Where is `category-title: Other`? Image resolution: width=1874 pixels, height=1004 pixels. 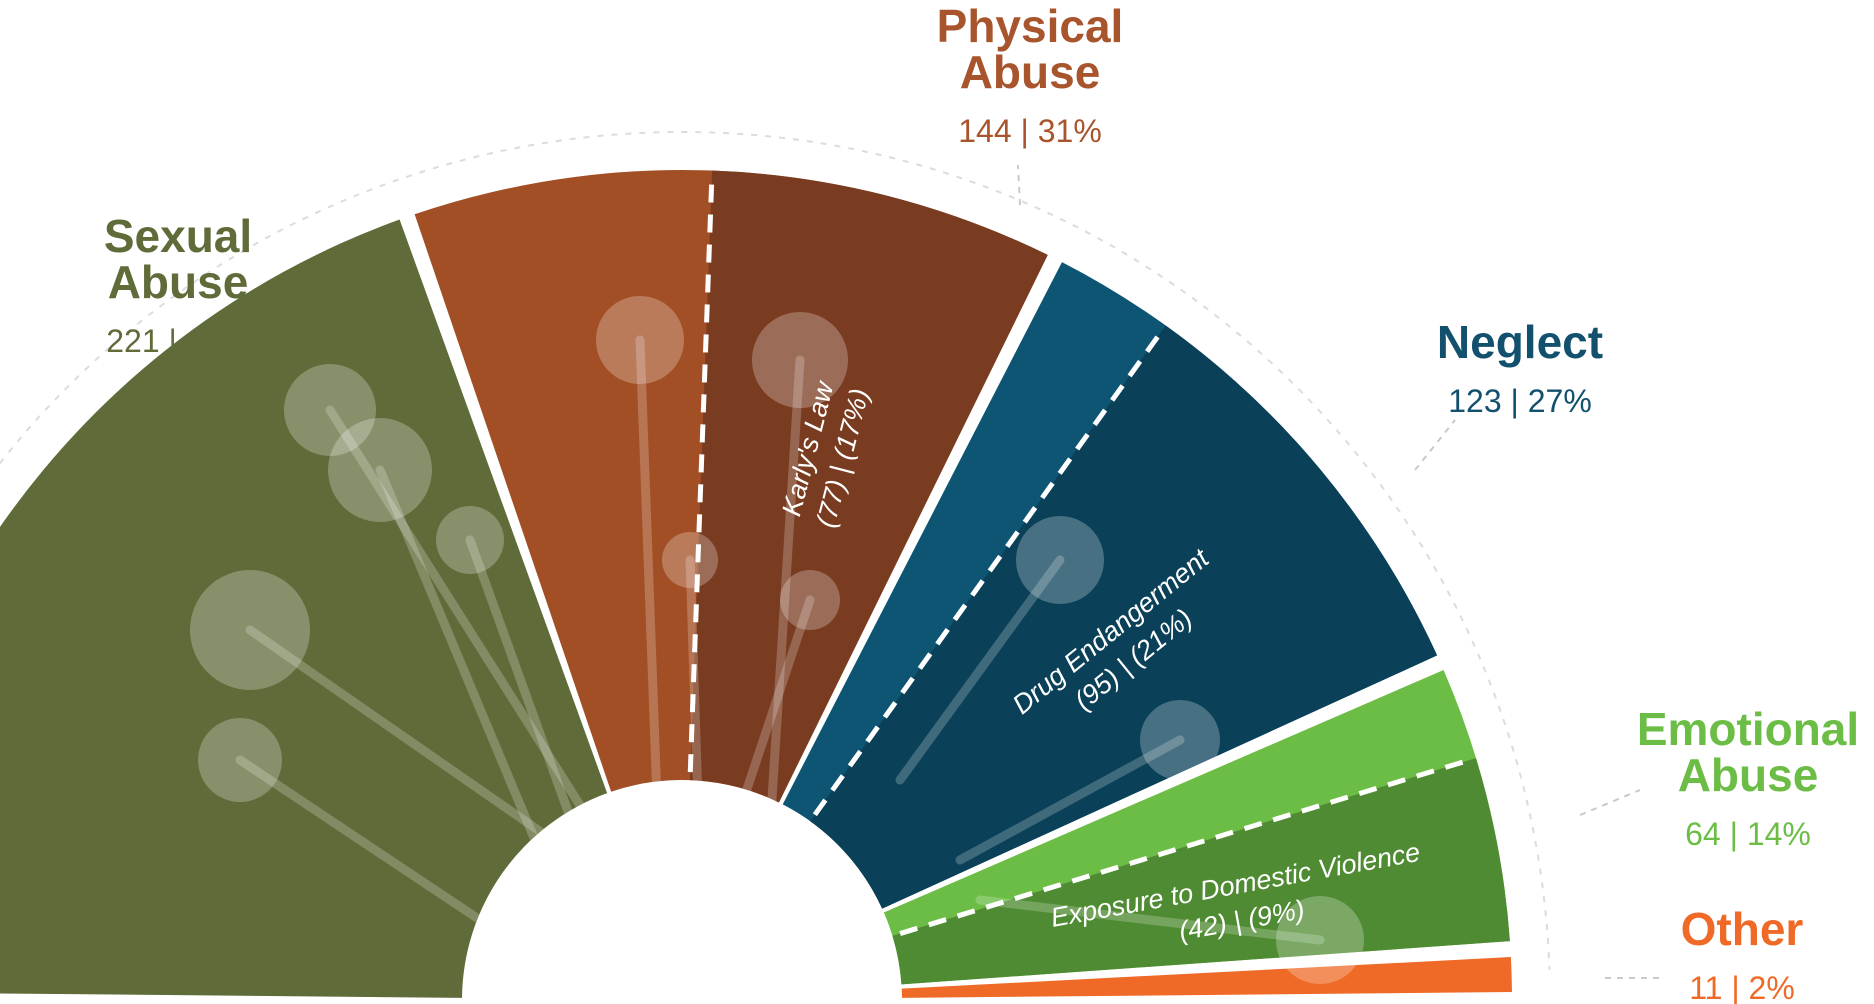 category-title: Other is located at coordinates (1742, 929).